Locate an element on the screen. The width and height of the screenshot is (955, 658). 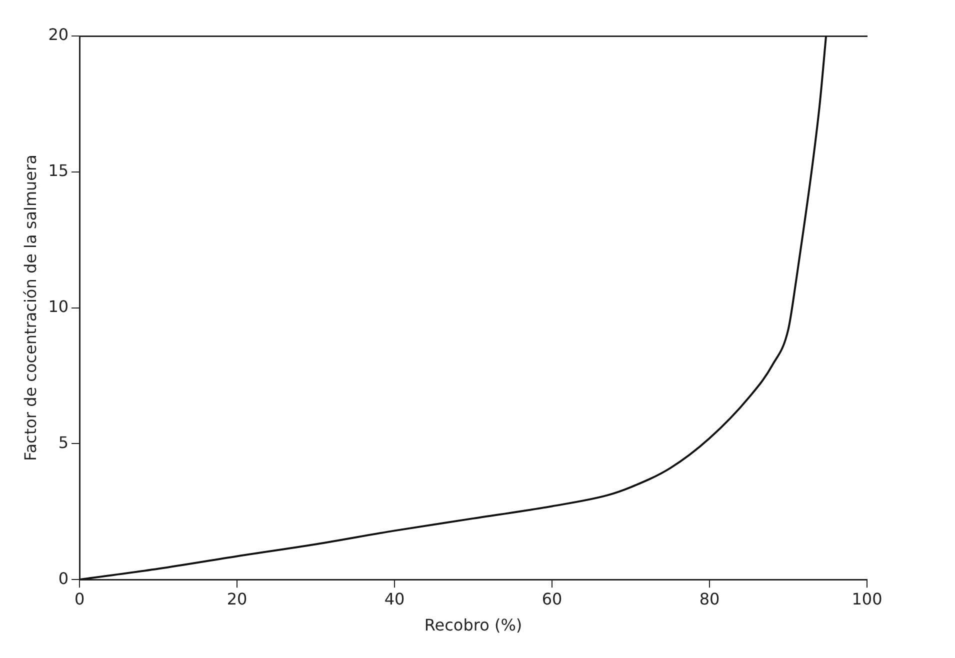
y-tick-label: 0 is located at coordinates (63, 578).